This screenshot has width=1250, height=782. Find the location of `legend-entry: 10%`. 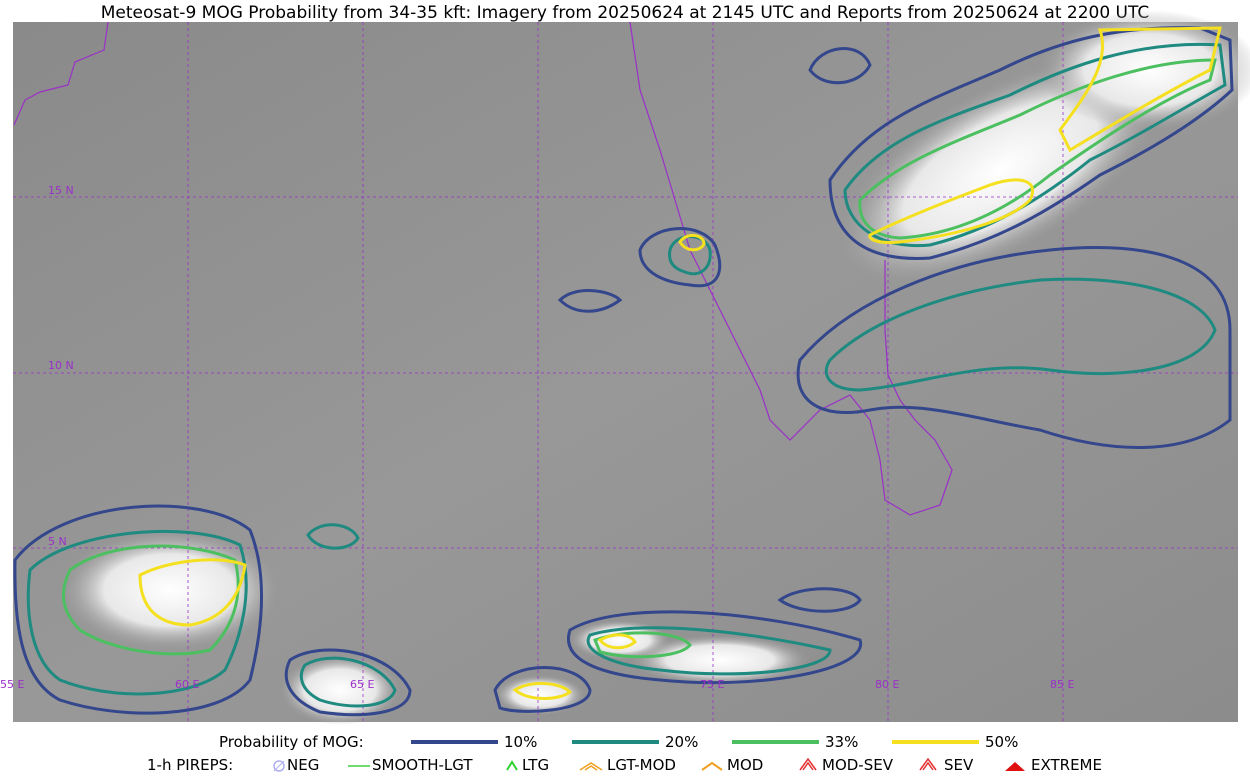

legend-entry: 10% is located at coordinates (521, 742).